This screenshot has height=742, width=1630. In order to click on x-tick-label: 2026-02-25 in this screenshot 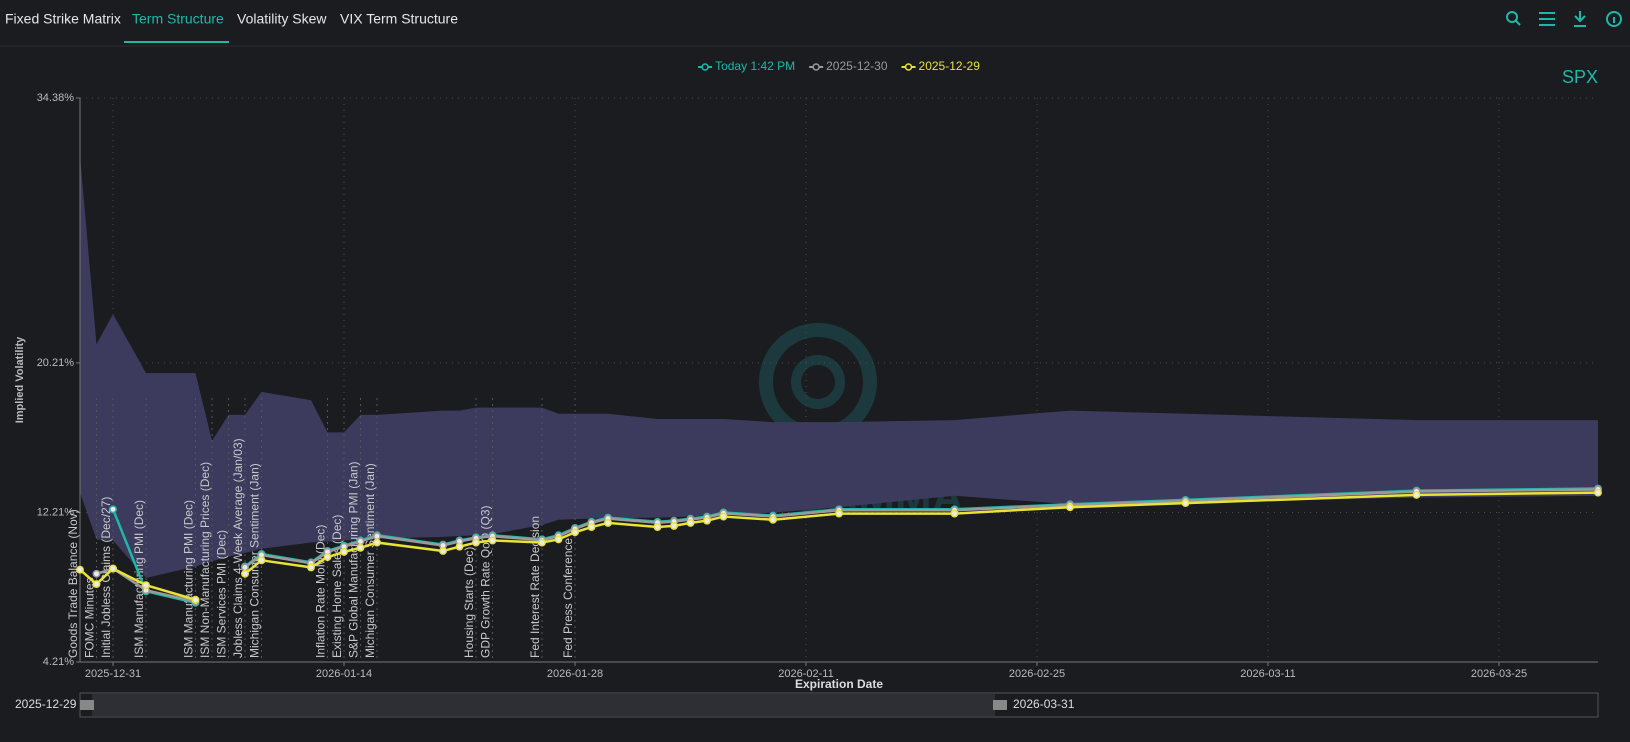, I will do `click(1037, 674)`.